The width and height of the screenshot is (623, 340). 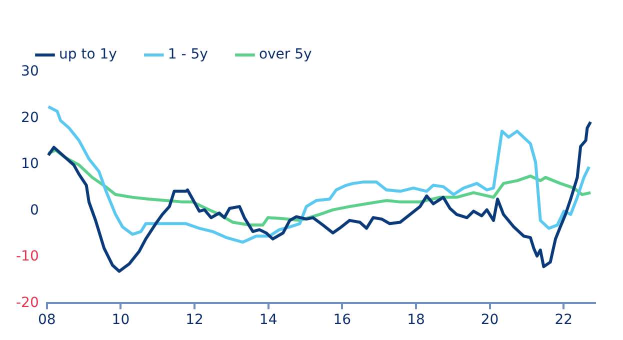 I want to click on x-tick-label: 20, so click(x=489, y=320).